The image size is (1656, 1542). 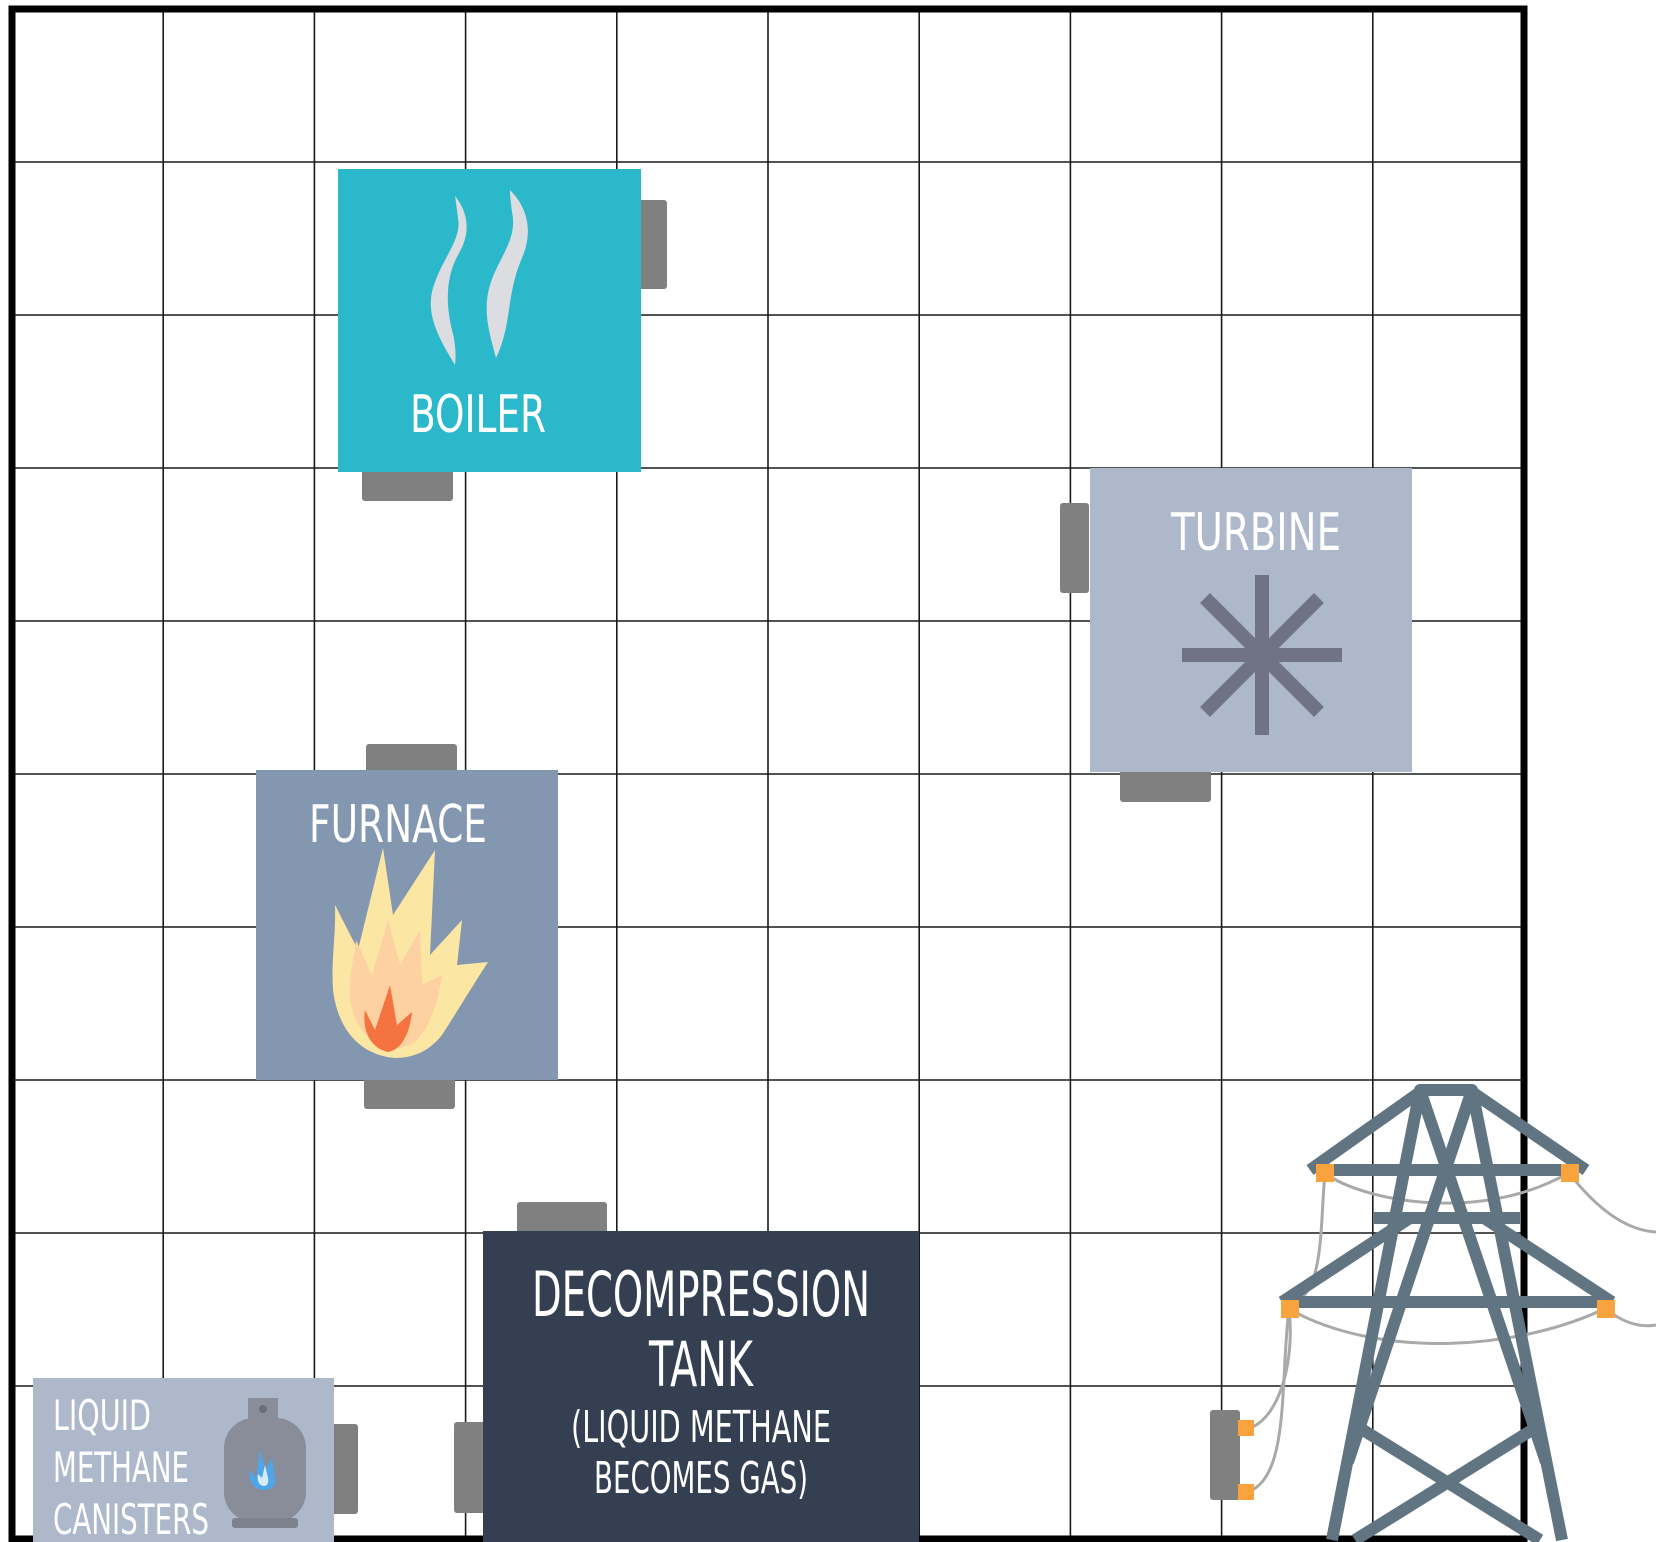 I want to click on canisters-connector-right, so click(x=342, y=1469).